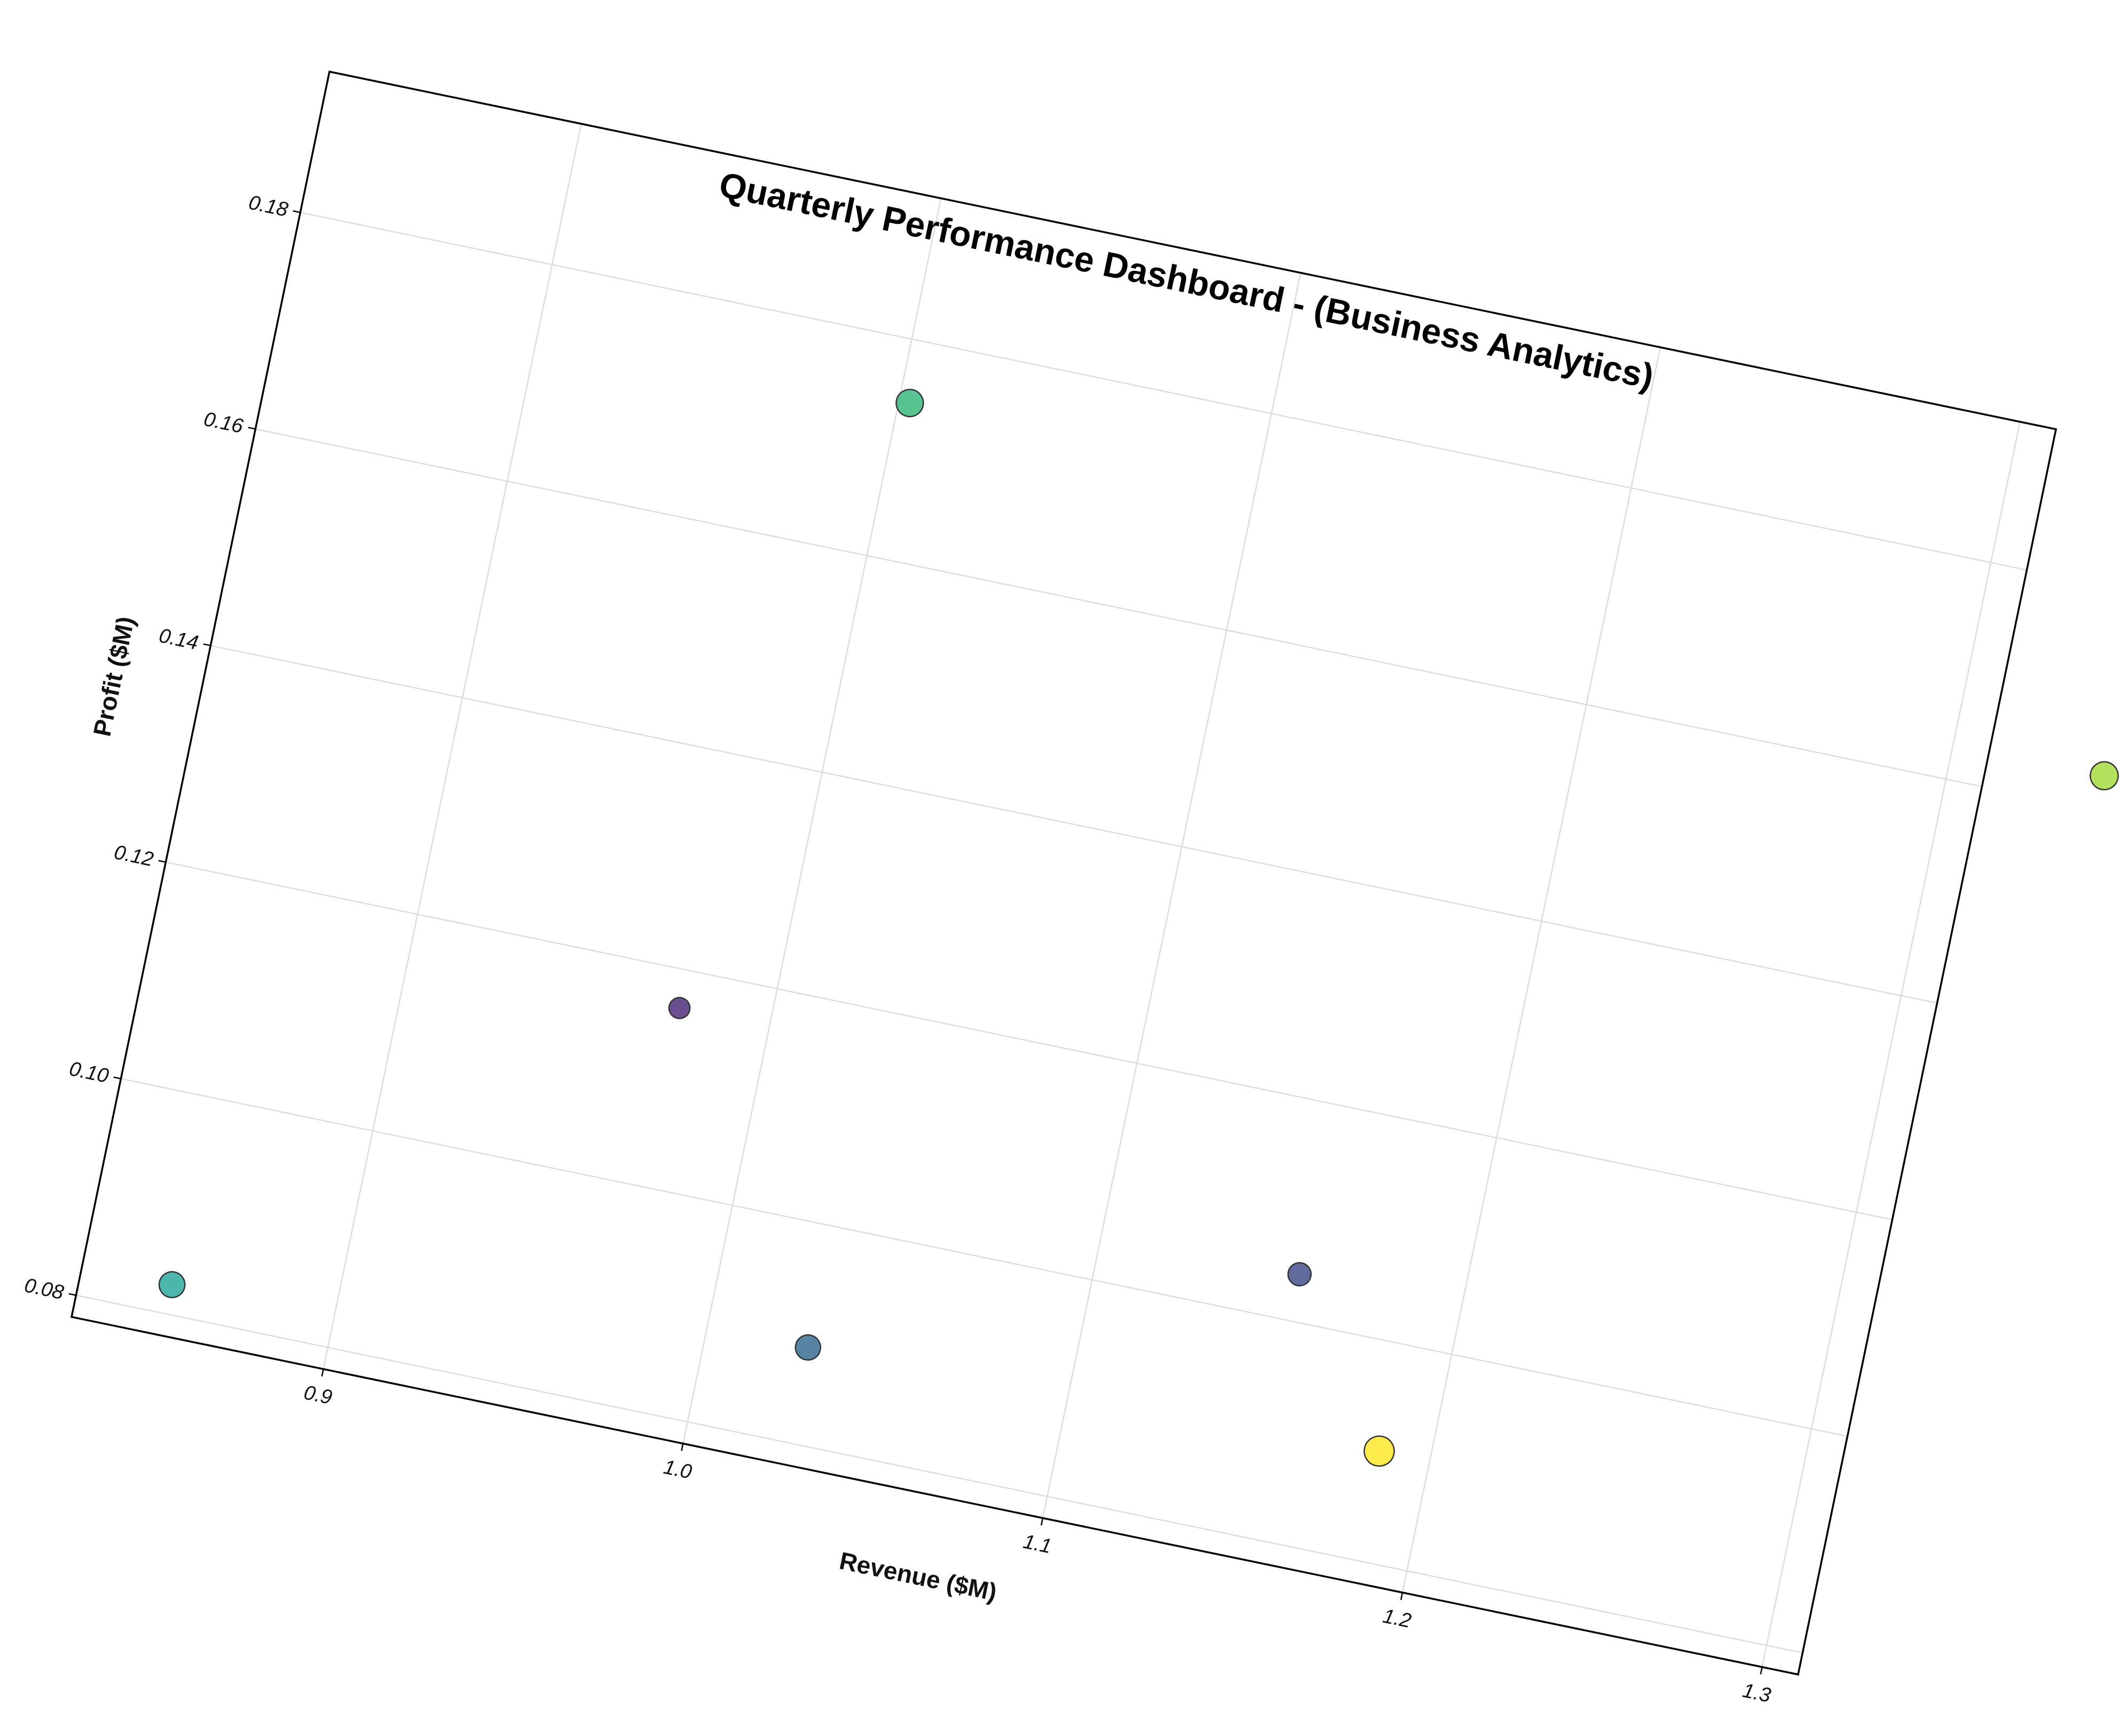  What do you see at coordinates (677, 1470) in the screenshot?
I see `x-tick-label: 1.0` at bounding box center [677, 1470].